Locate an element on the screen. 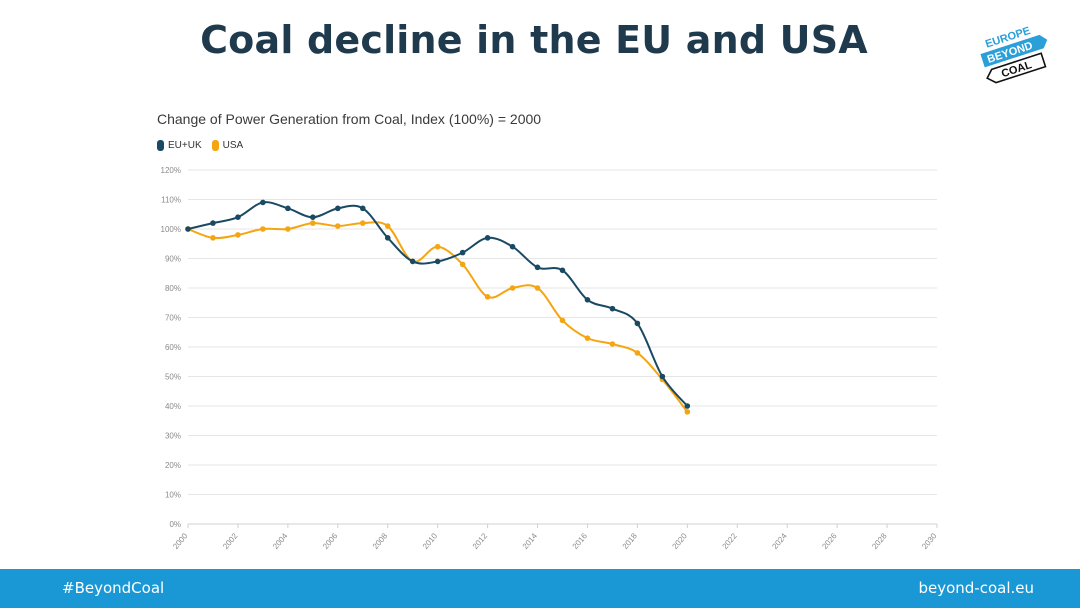  y-tick-label: 10% is located at coordinates (173, 495).